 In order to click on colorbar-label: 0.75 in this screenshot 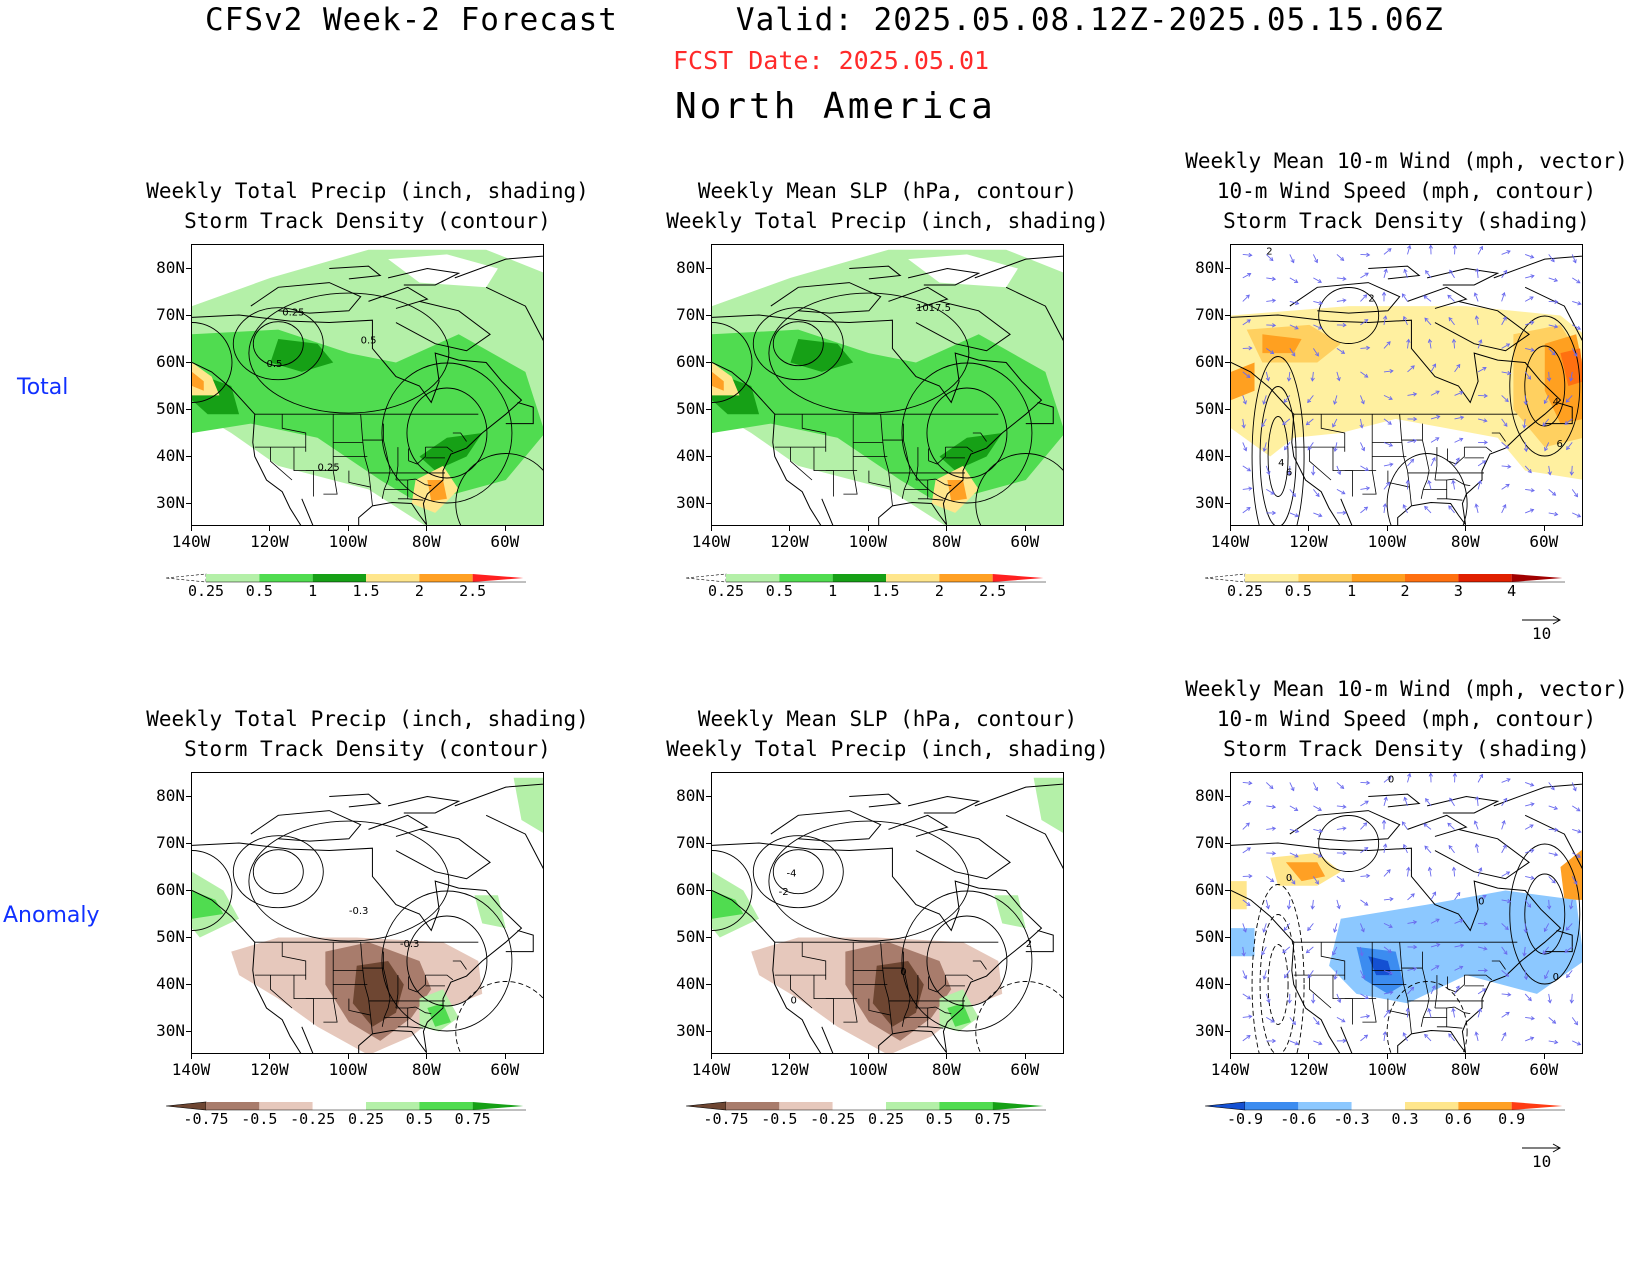, I will do `click(472, 1119)`.